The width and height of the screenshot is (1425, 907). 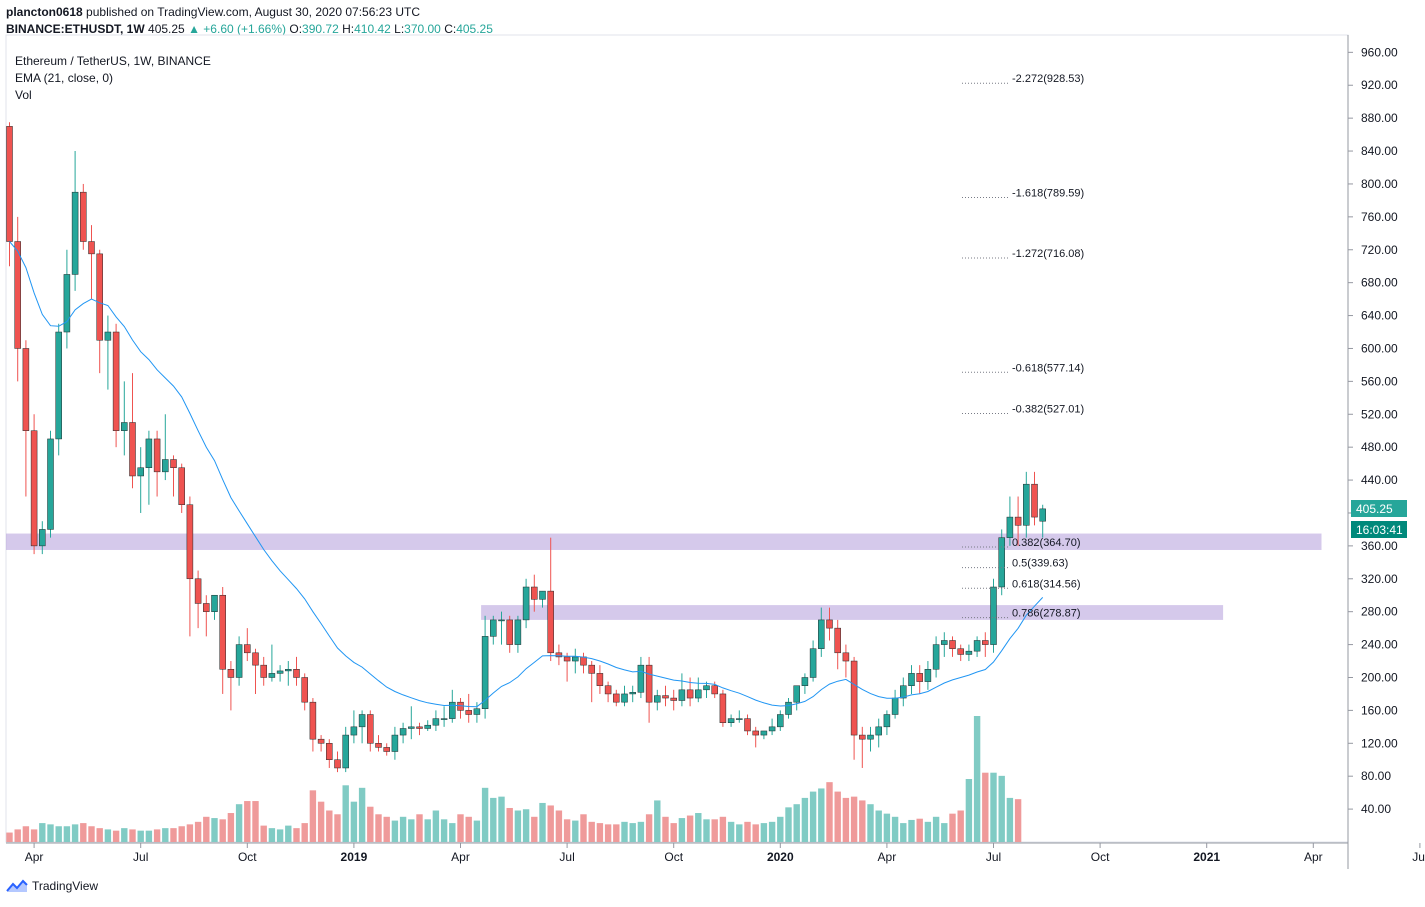 I want to click on y-tick-label: 240.00, so click(x=1379, y=645).